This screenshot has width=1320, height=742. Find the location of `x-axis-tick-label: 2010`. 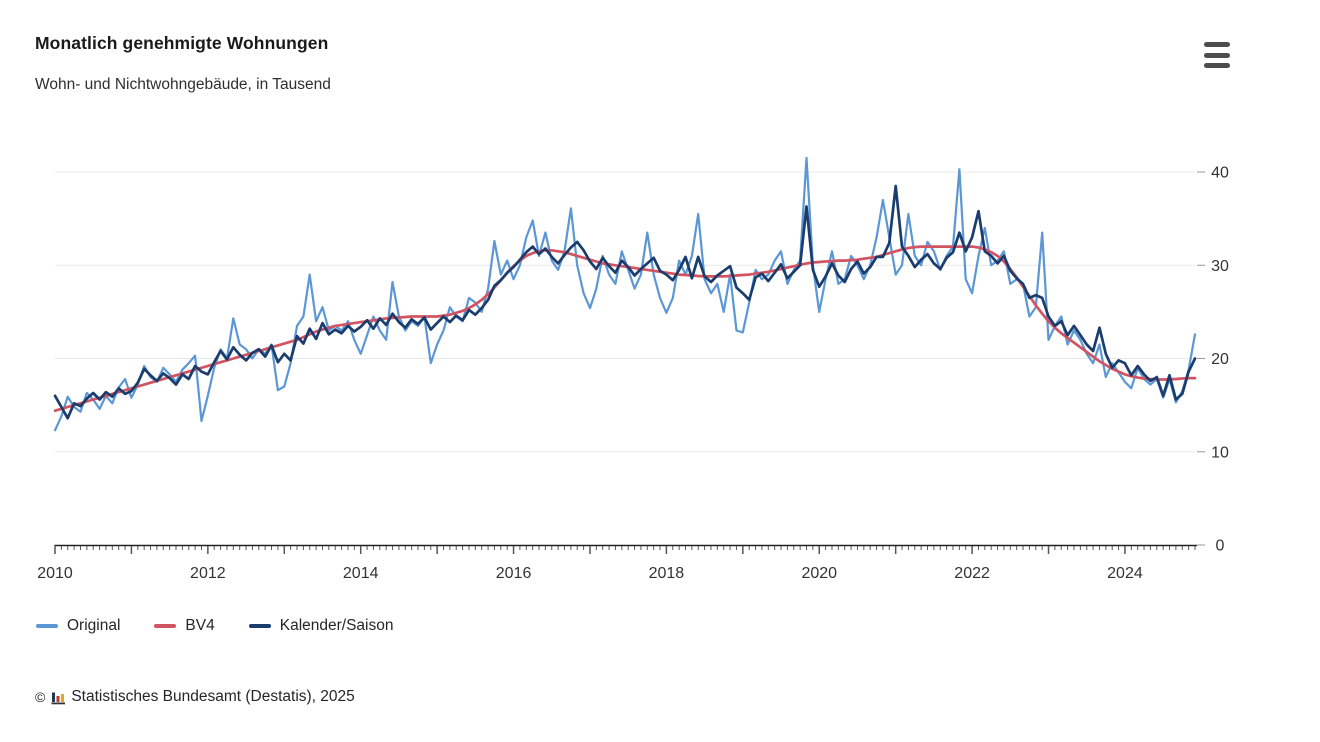

x-axis-tick-label: 2010 is located at coordinates (55, 573).